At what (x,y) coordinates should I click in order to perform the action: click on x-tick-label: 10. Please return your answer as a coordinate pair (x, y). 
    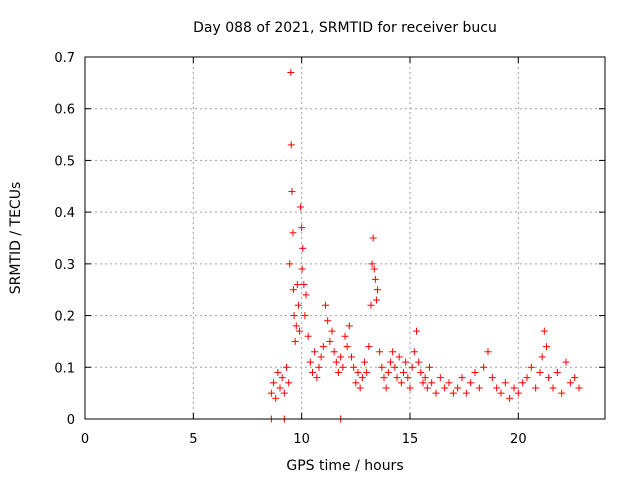
    Looking at the image, I should click on (301, 439).